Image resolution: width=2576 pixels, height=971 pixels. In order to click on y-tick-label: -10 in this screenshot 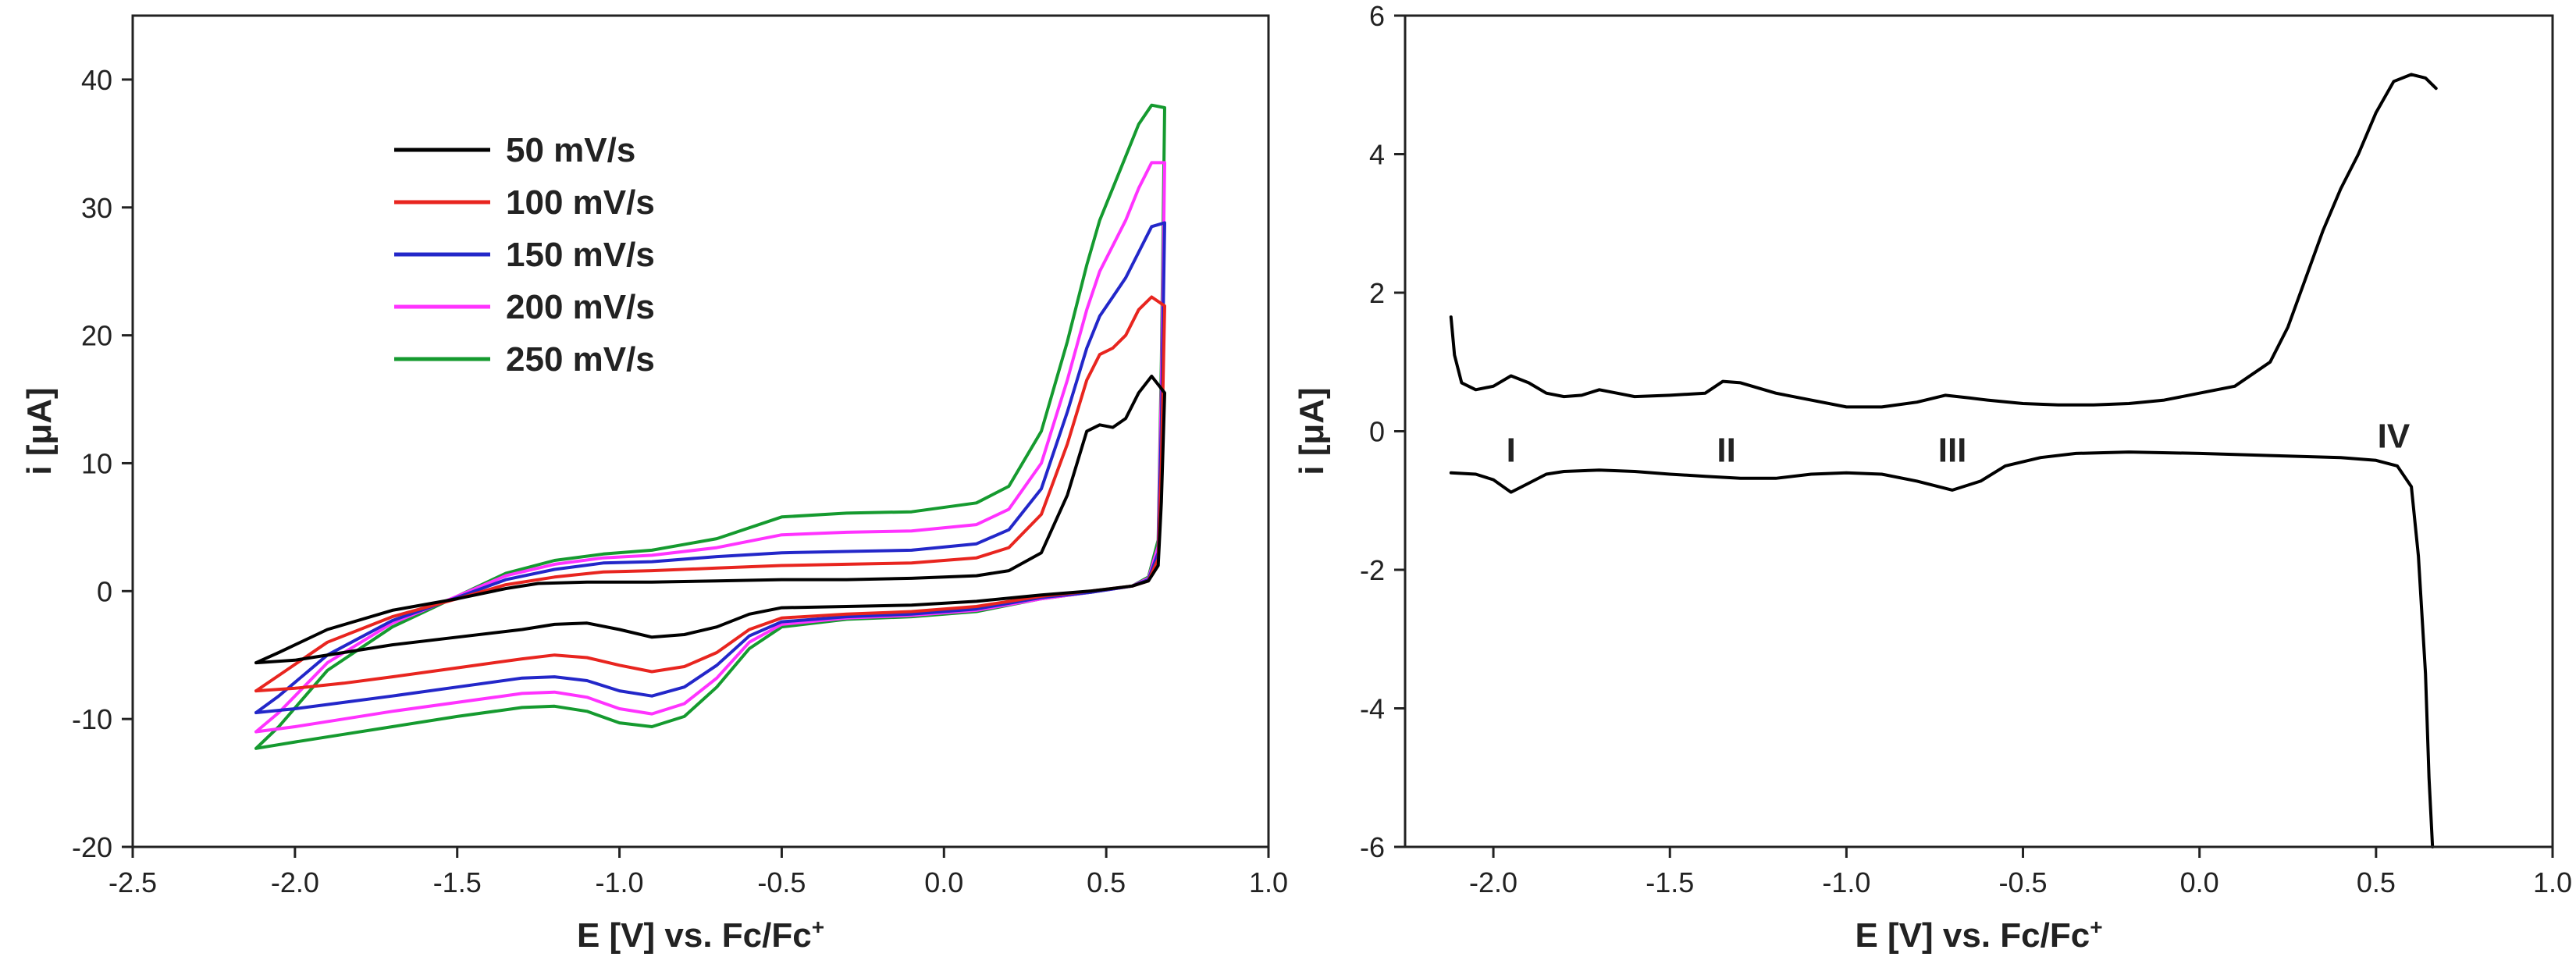, I will do `click(92, 719)`.